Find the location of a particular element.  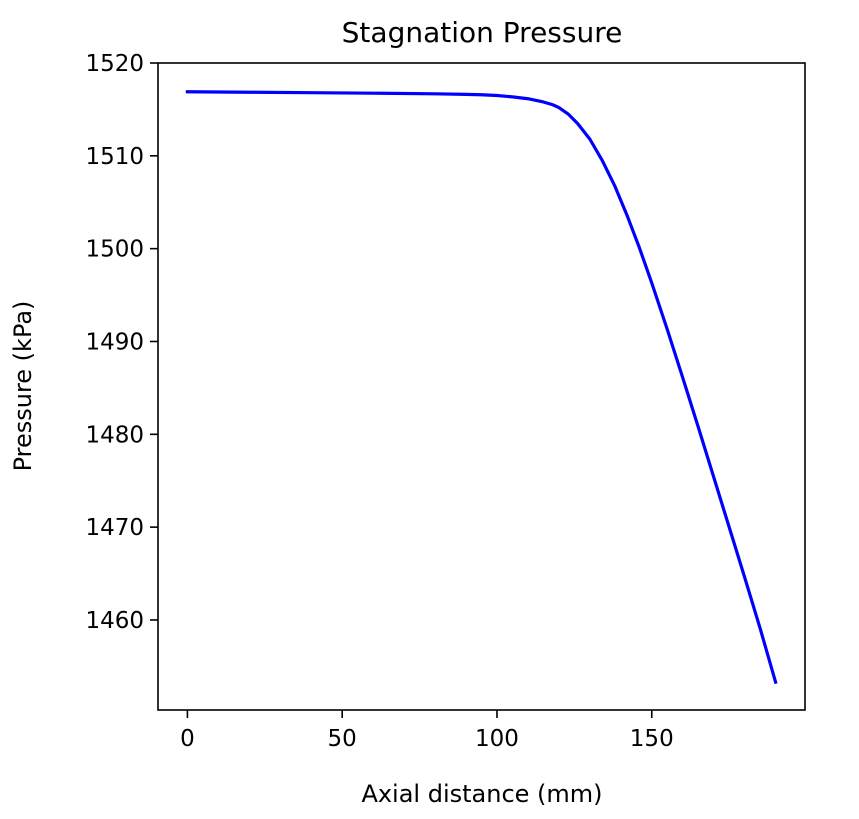

x-axis-label: Axial distance (mm) is located at coordinates (481, 794).